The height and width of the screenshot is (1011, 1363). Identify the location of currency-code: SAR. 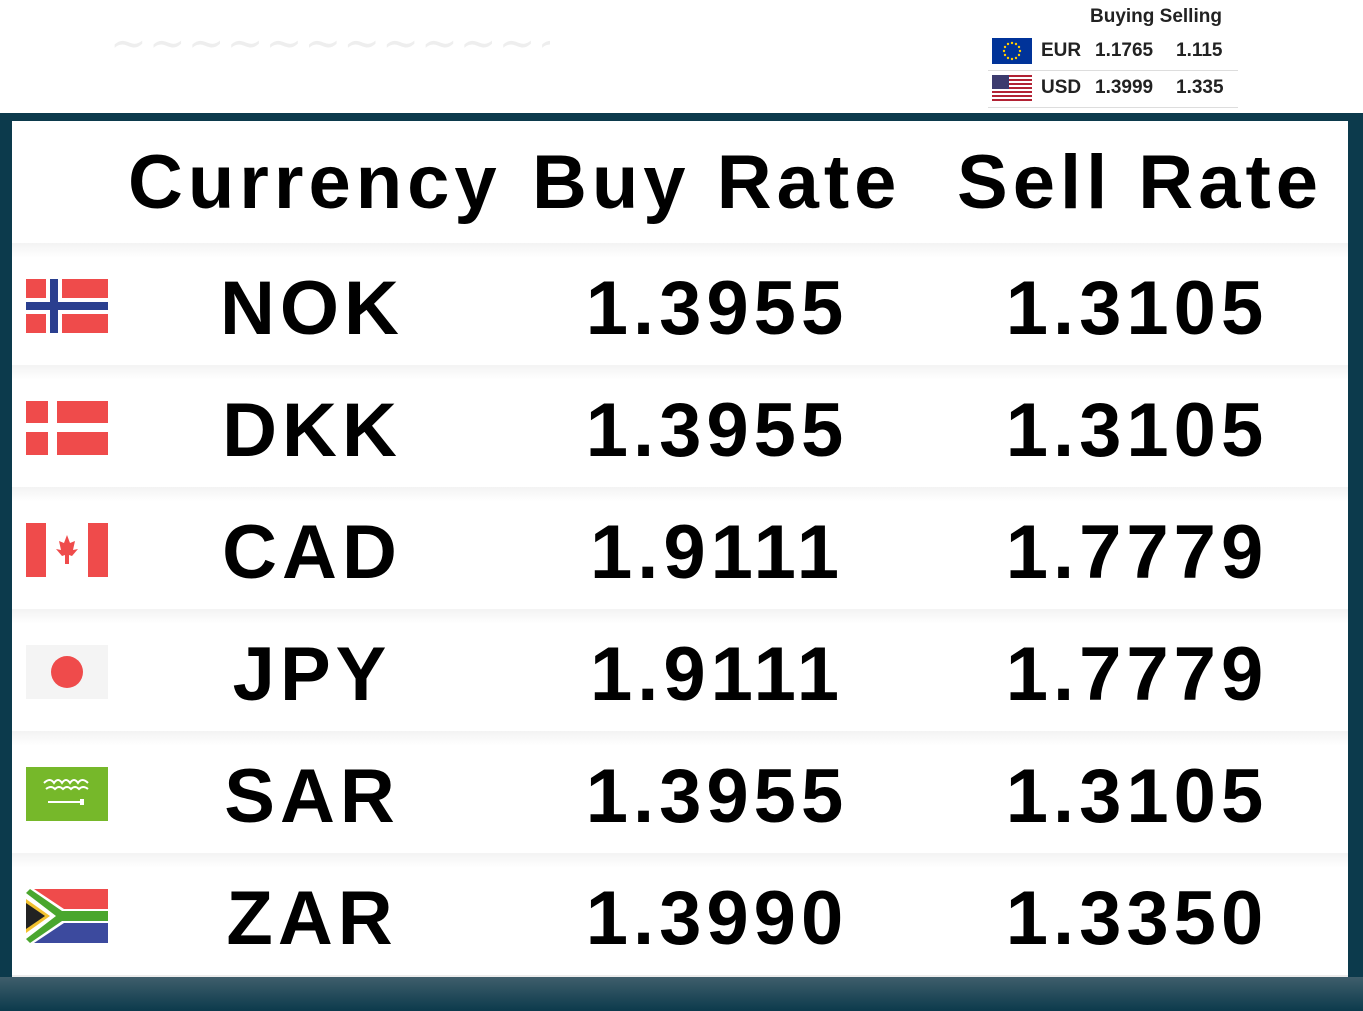
(312, 796).